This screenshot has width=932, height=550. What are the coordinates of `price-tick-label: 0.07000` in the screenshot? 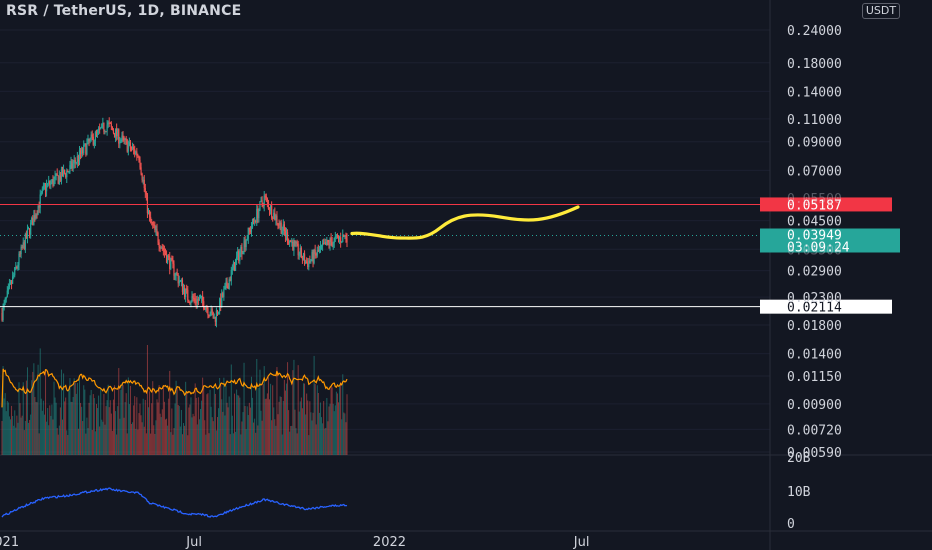 It's located at (814, 171).